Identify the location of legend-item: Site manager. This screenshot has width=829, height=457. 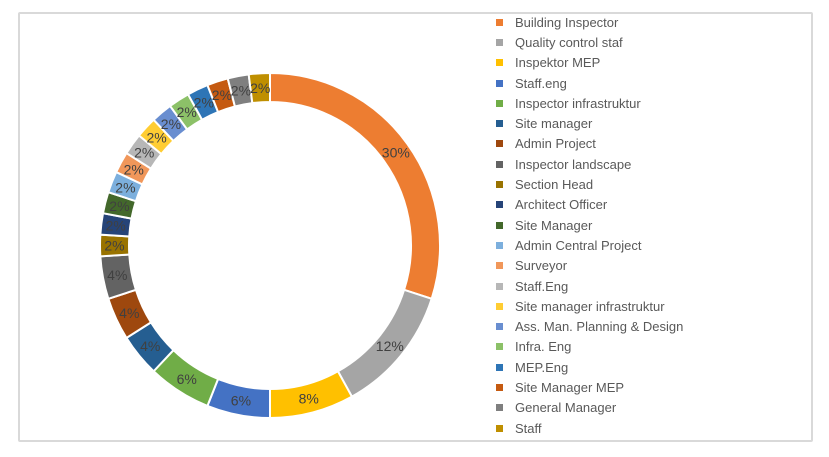
(589, 123).